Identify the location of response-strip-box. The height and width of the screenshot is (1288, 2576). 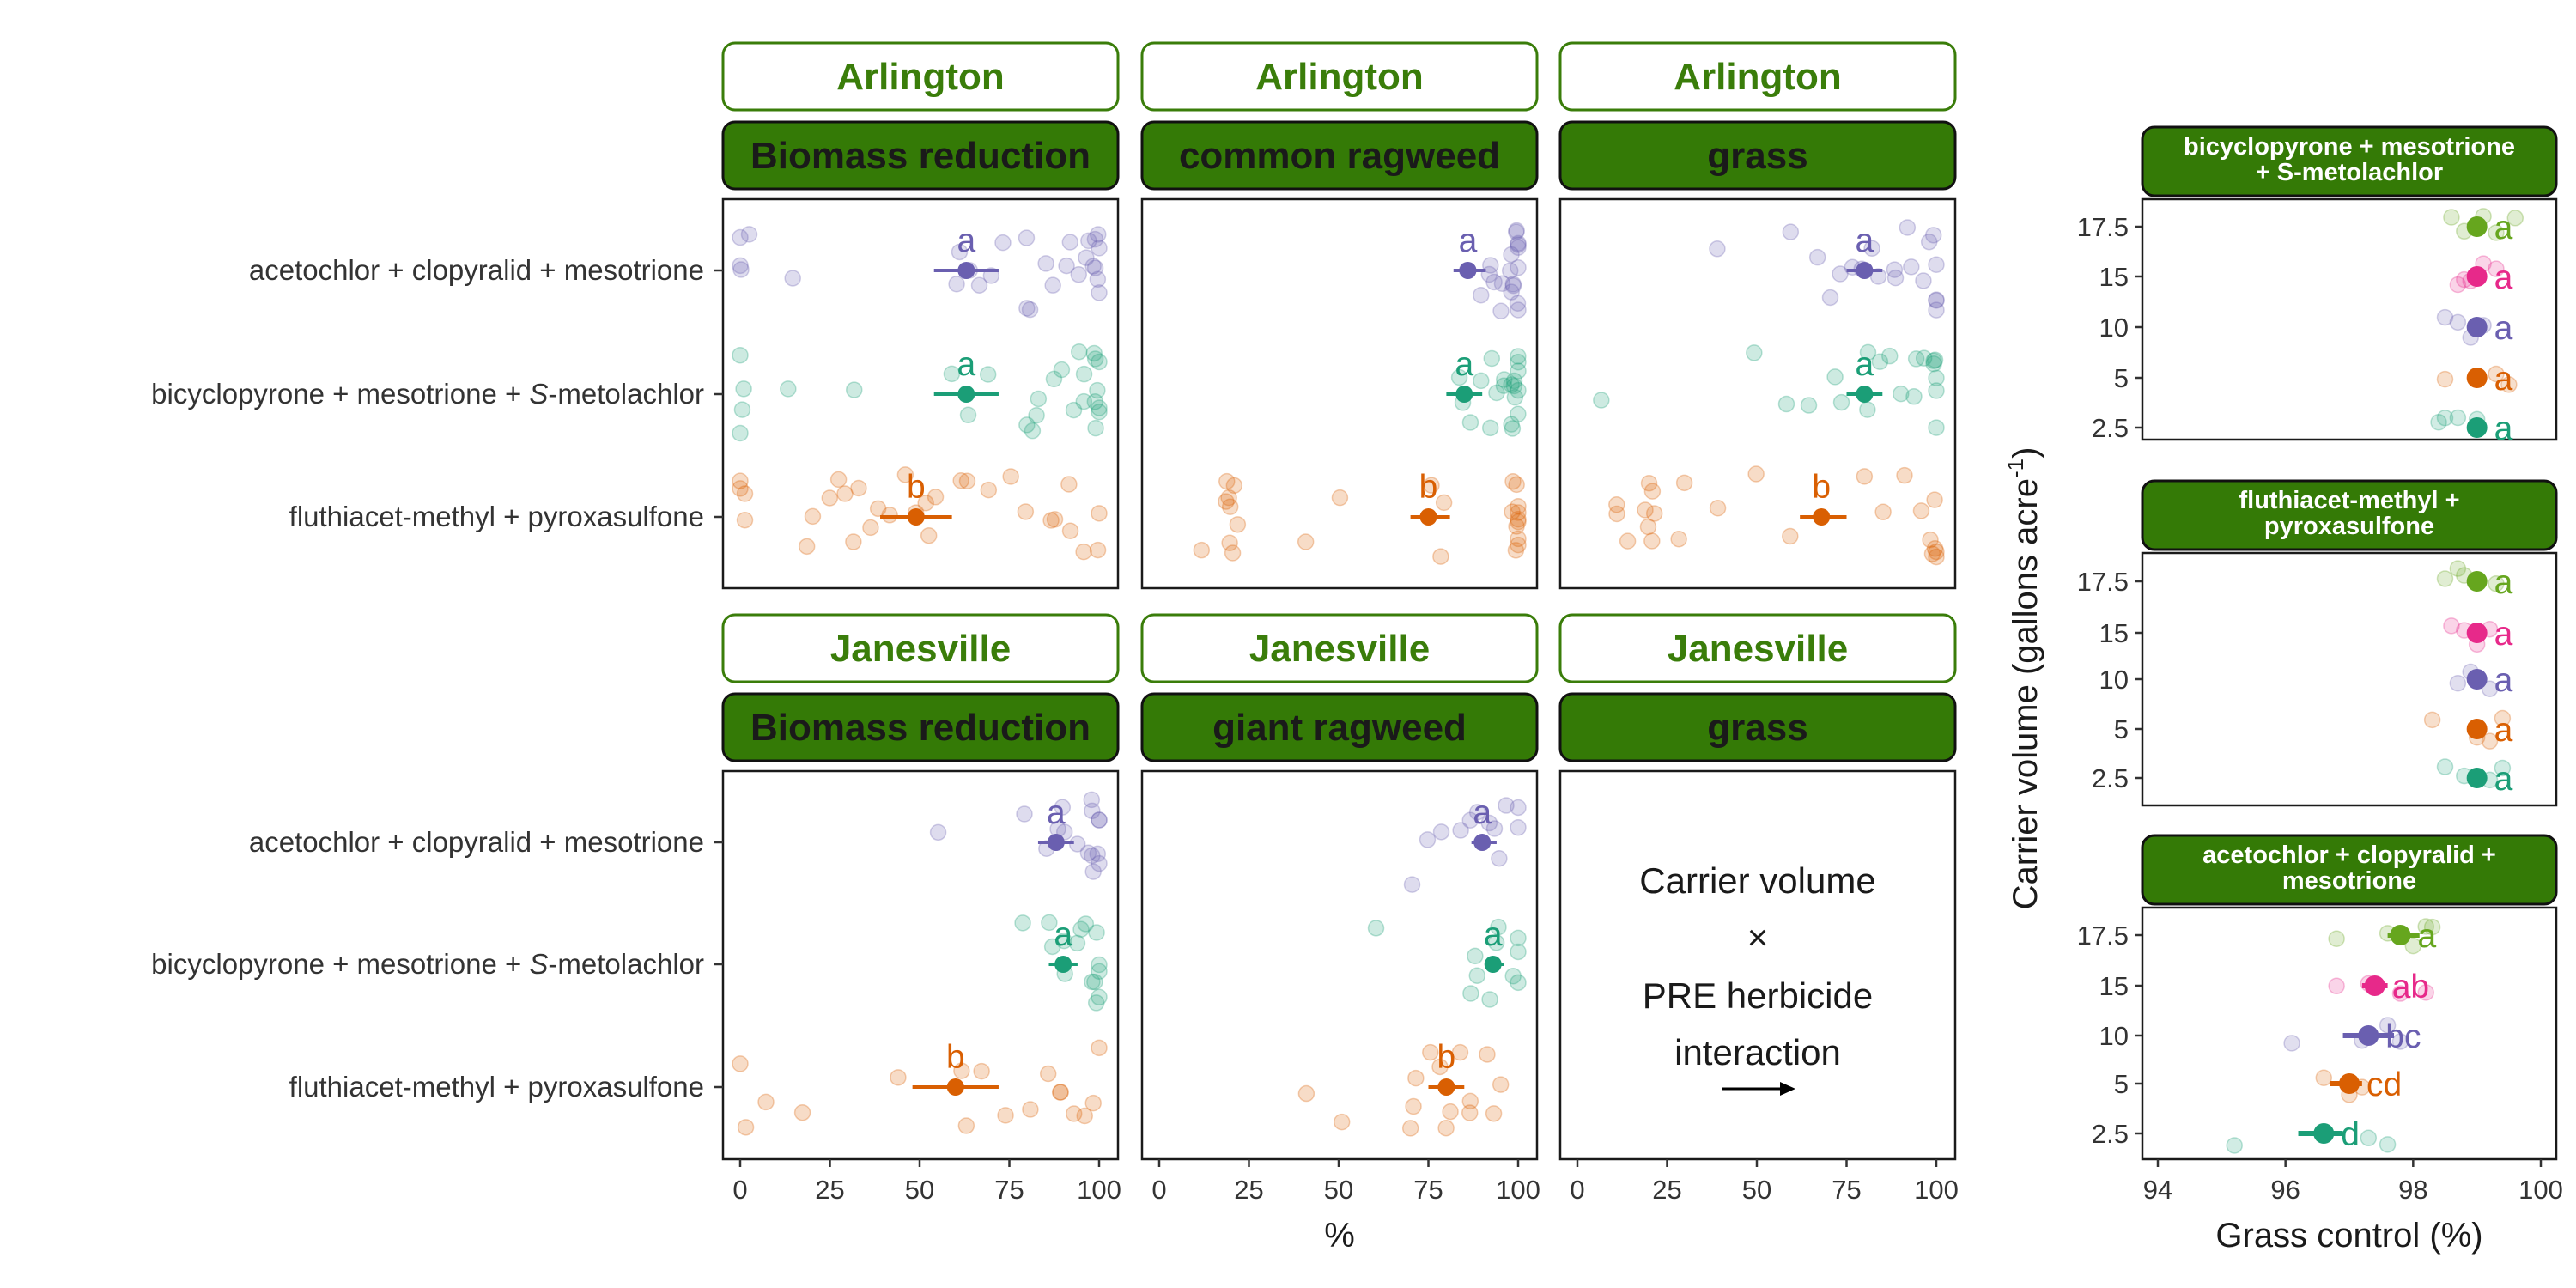
(1339, 727).